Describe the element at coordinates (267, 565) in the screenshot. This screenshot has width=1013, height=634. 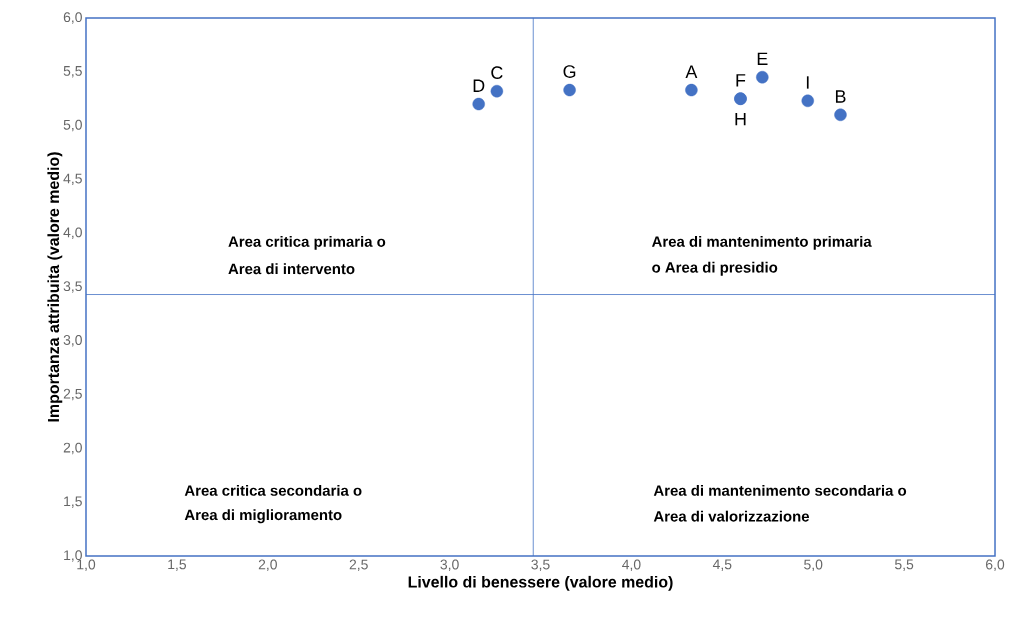
I see `x-tick-label: 2,0` at that location.